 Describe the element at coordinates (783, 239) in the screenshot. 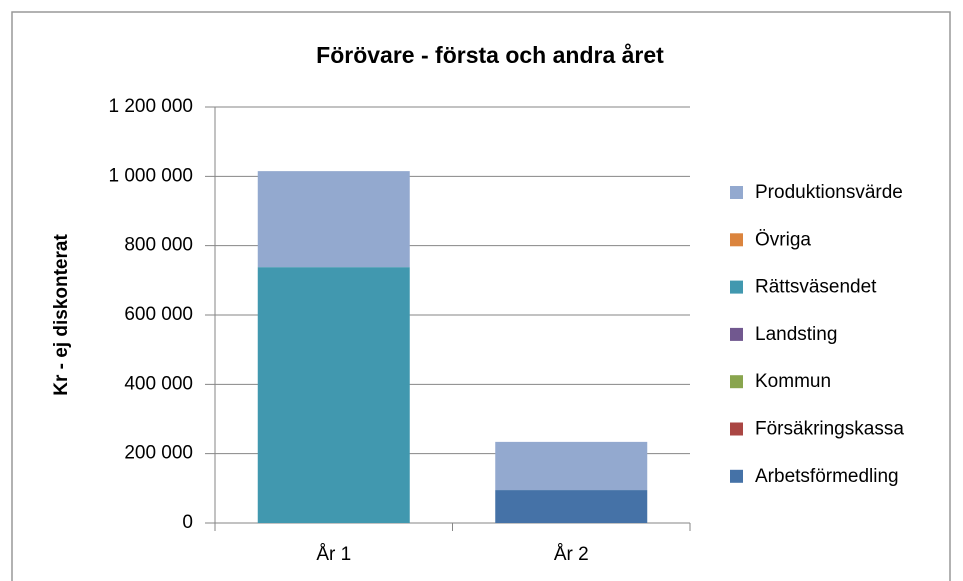

I see `legend-label: Övriga` at that location.